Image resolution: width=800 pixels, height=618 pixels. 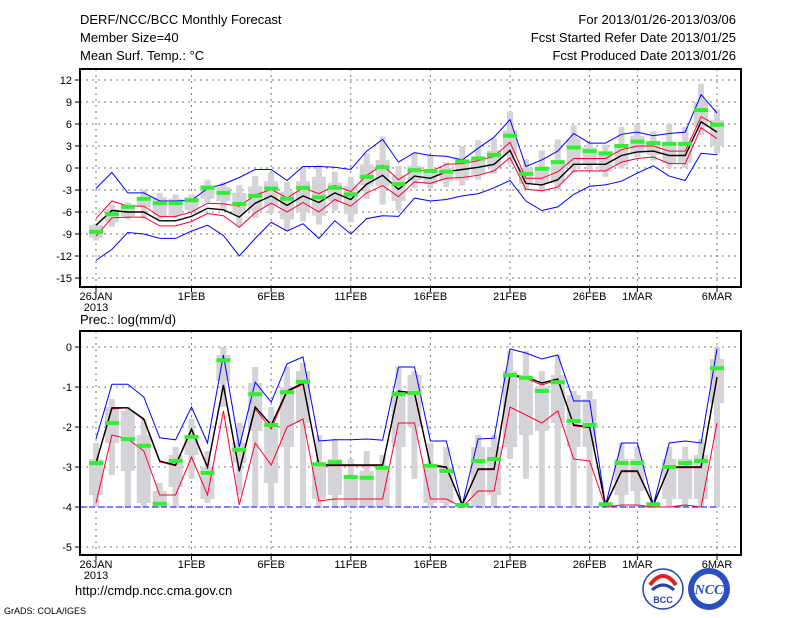 What do you see at coordinates (67, 468) in the screenshot?
I see `y-tick-label: -3` at bounding box center [67, 468].